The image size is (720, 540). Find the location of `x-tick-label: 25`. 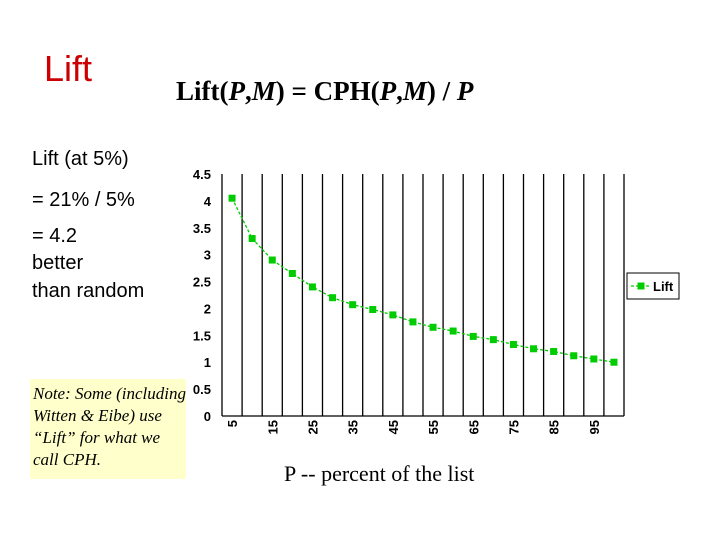

x-tick-label: 25 is located at coordinates (312, 427).